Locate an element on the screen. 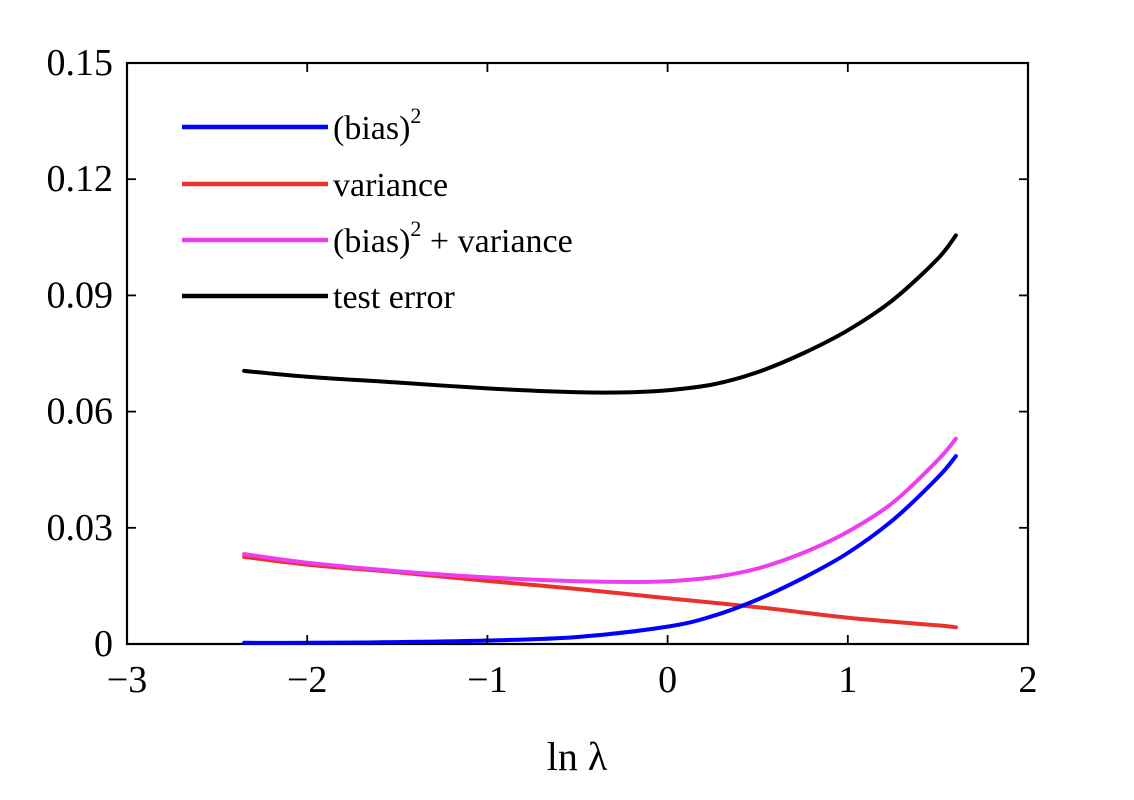  x-tick-label: 0 is located at coordinates (667, 680).